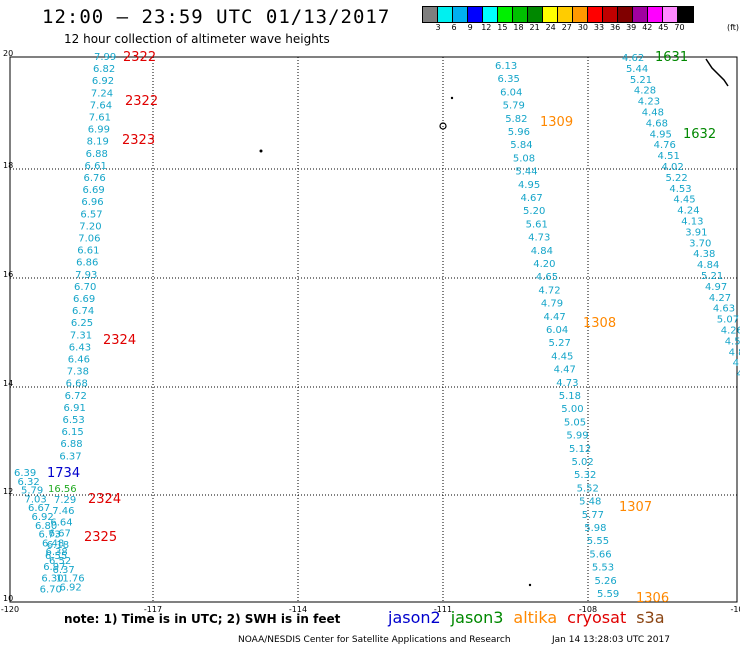  What do you see at coordinates (62, 489) in the screenshot?
I see `swh-value-jason3: 16.56` at bounding box center [62, 489].